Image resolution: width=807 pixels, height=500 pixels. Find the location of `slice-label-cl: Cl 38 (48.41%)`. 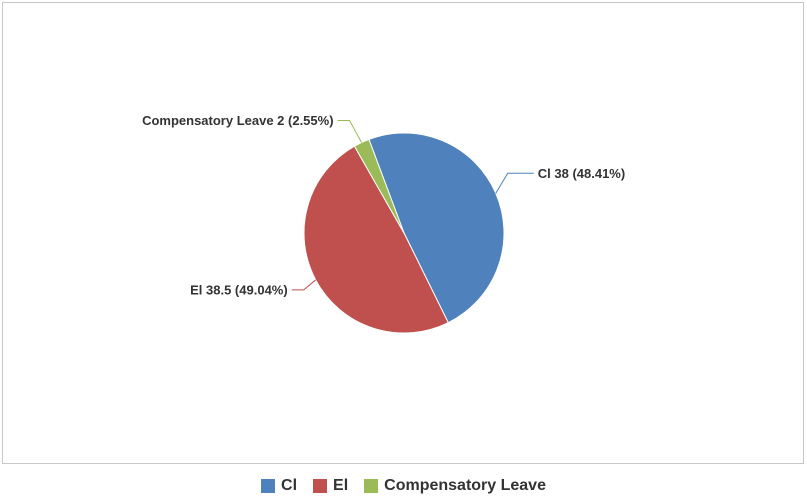

slice-label-cl: Cl 38 (48.41%) is located at coordinates (581, 173).